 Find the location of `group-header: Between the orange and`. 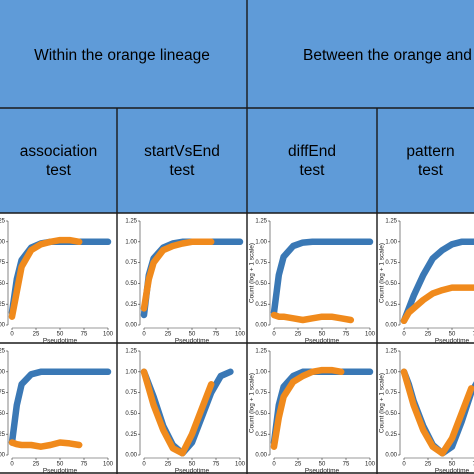

group-header: Between the orange and is located at coordinates (387, 55).